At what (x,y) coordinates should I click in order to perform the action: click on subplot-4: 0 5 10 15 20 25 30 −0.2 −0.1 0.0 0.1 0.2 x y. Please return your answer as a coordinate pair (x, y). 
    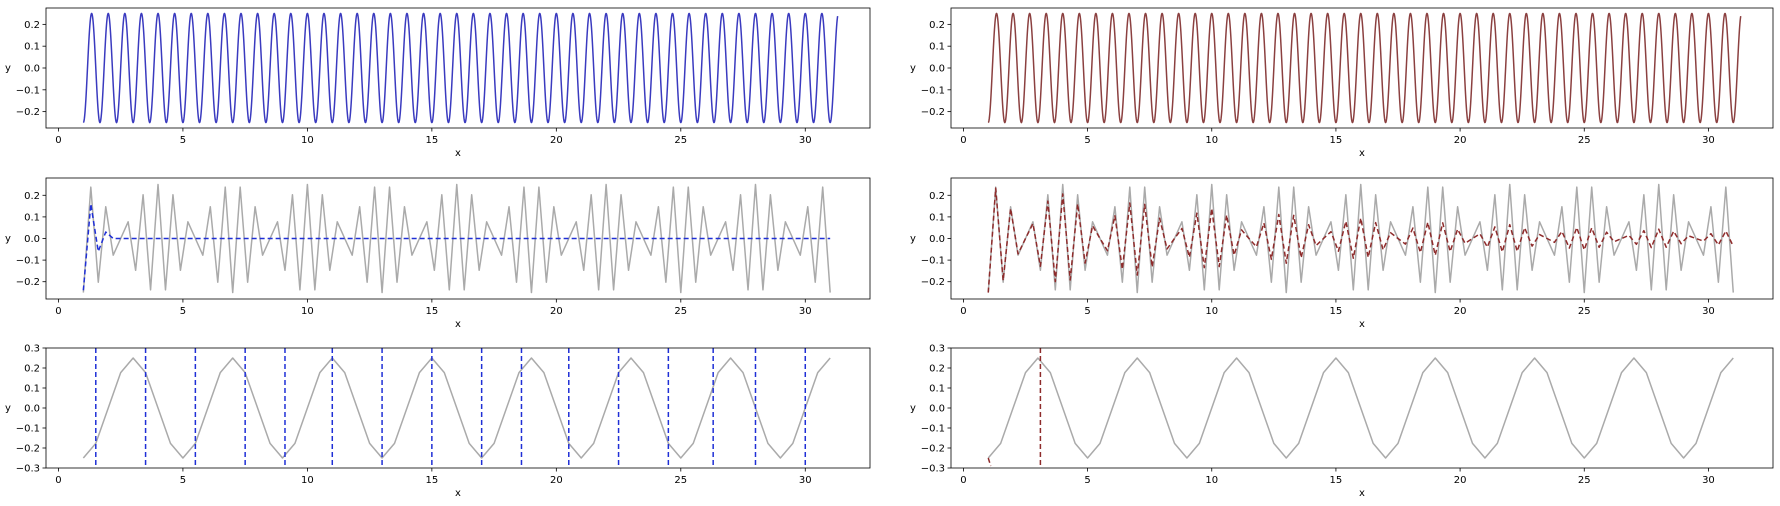
    Looking at the image, I should click on (1342, 253).